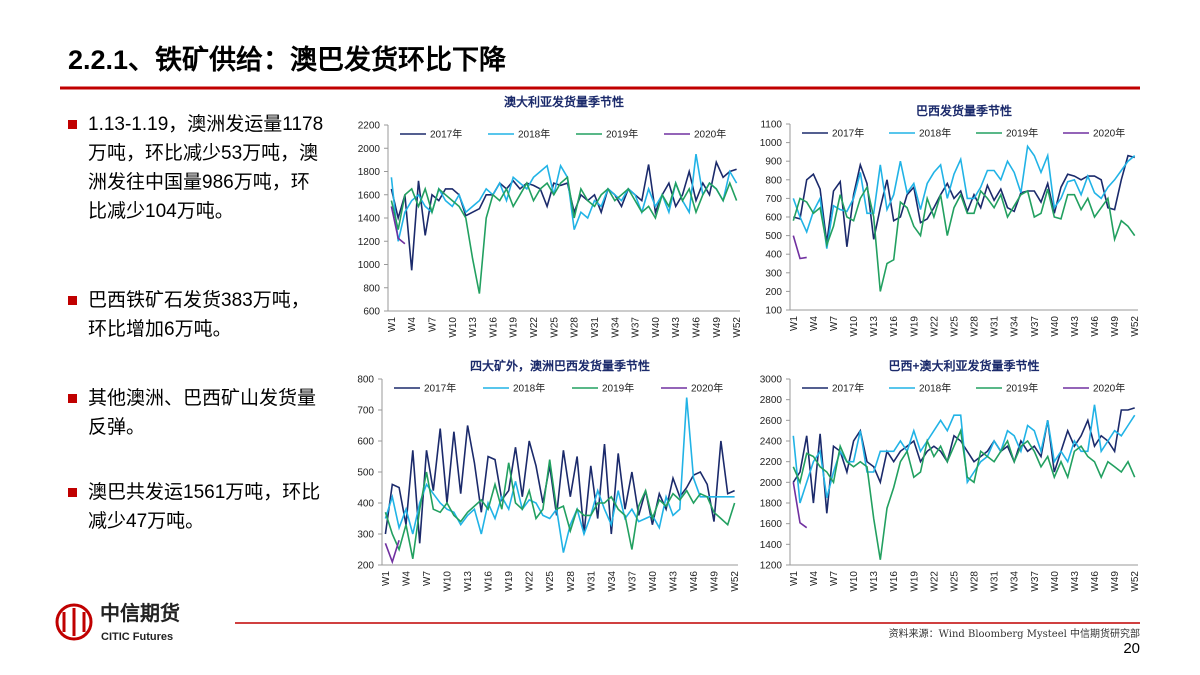 This screenshot has height=675, width=1200. I want to click on y-tick-label: 300, so click(365, 535).